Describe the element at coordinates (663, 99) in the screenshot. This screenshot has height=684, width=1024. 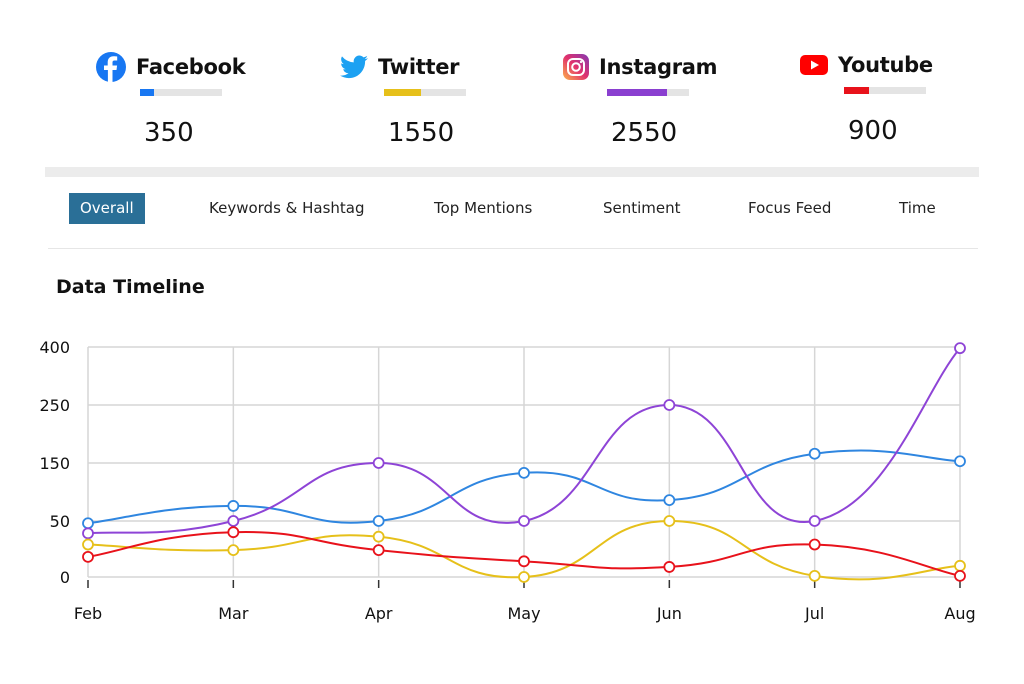
I see `stat-instagram: Instagram 2550` at that location.